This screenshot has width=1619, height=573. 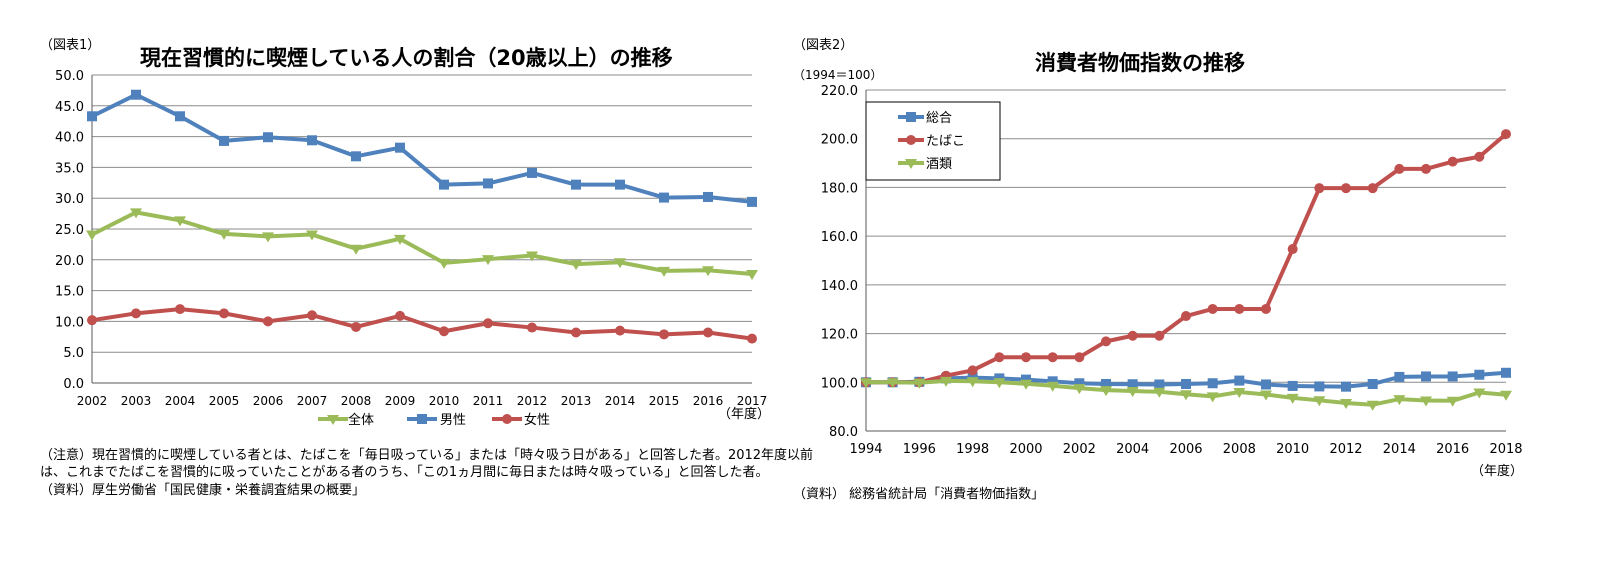 What do you see at coordinates (69, 76) in the screenshot?
I see `y-tick-label: 50.0` at bounding box center [69, 76].